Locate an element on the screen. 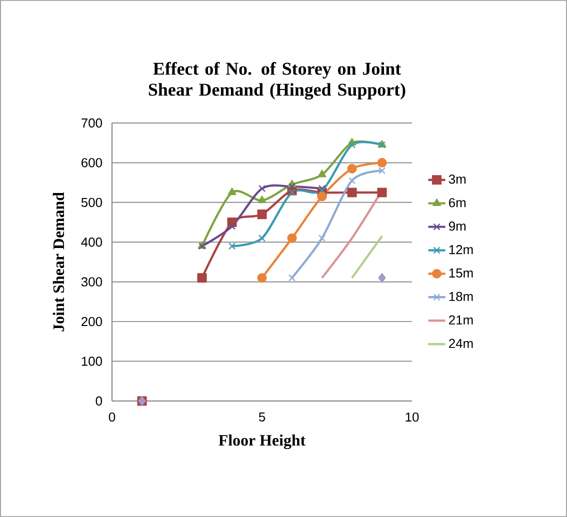 The width and height of the screenshot is (567, 517). x-tick-label: 0 is located at coordinates (112, 417).